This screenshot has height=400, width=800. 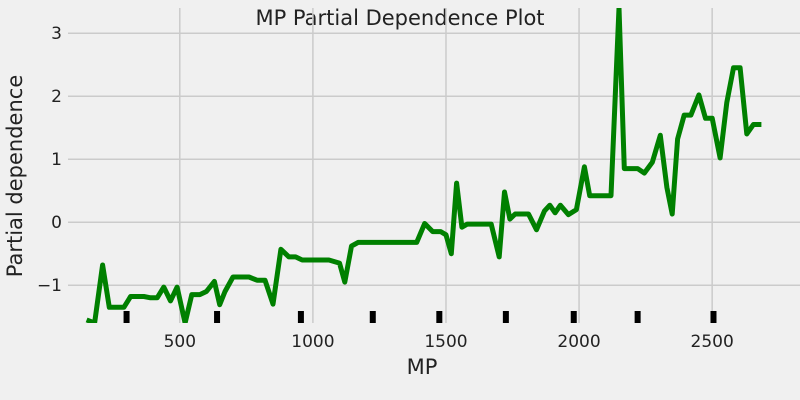 What do you see at coordinates (312, 342) in the screenshot?
I see `x-tick-label: 1000` at bounding box center [312, 342].